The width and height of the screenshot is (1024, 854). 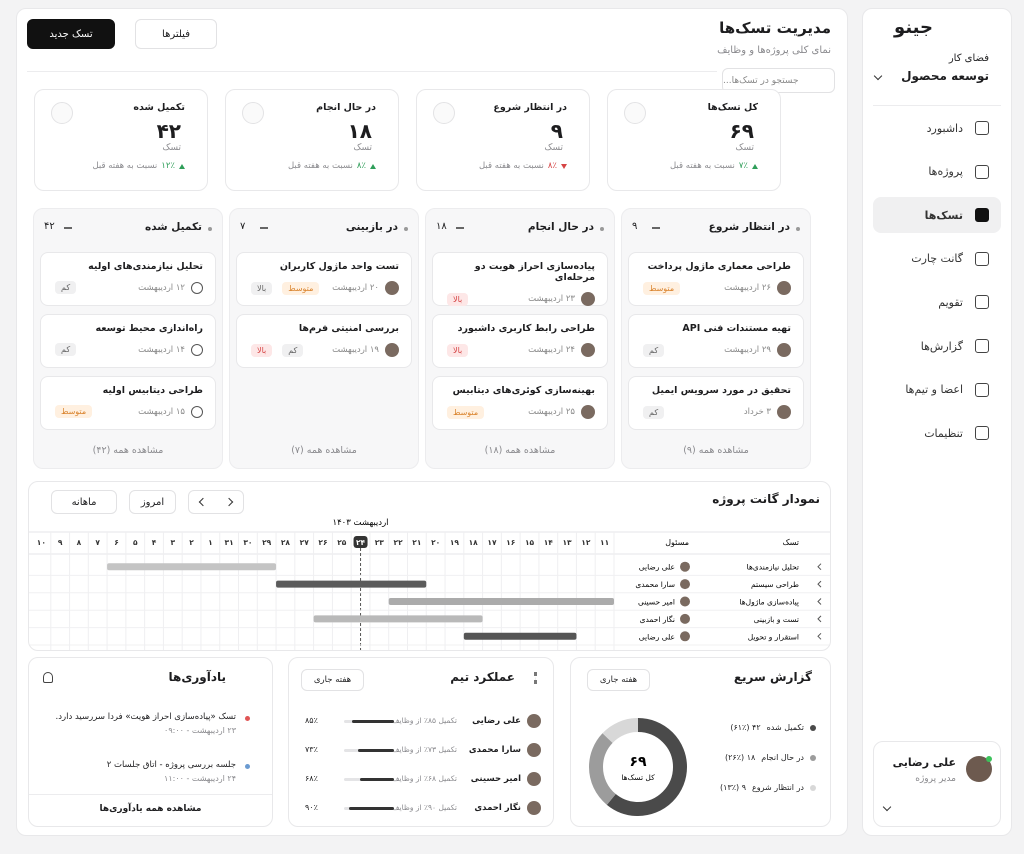 What do you see at coordinates (716, 341) in the screenshot?
I see `task-card: تهیه مستندات فنی API ۲۹ اردیبهشت کم` at bounding box center [716, 341].